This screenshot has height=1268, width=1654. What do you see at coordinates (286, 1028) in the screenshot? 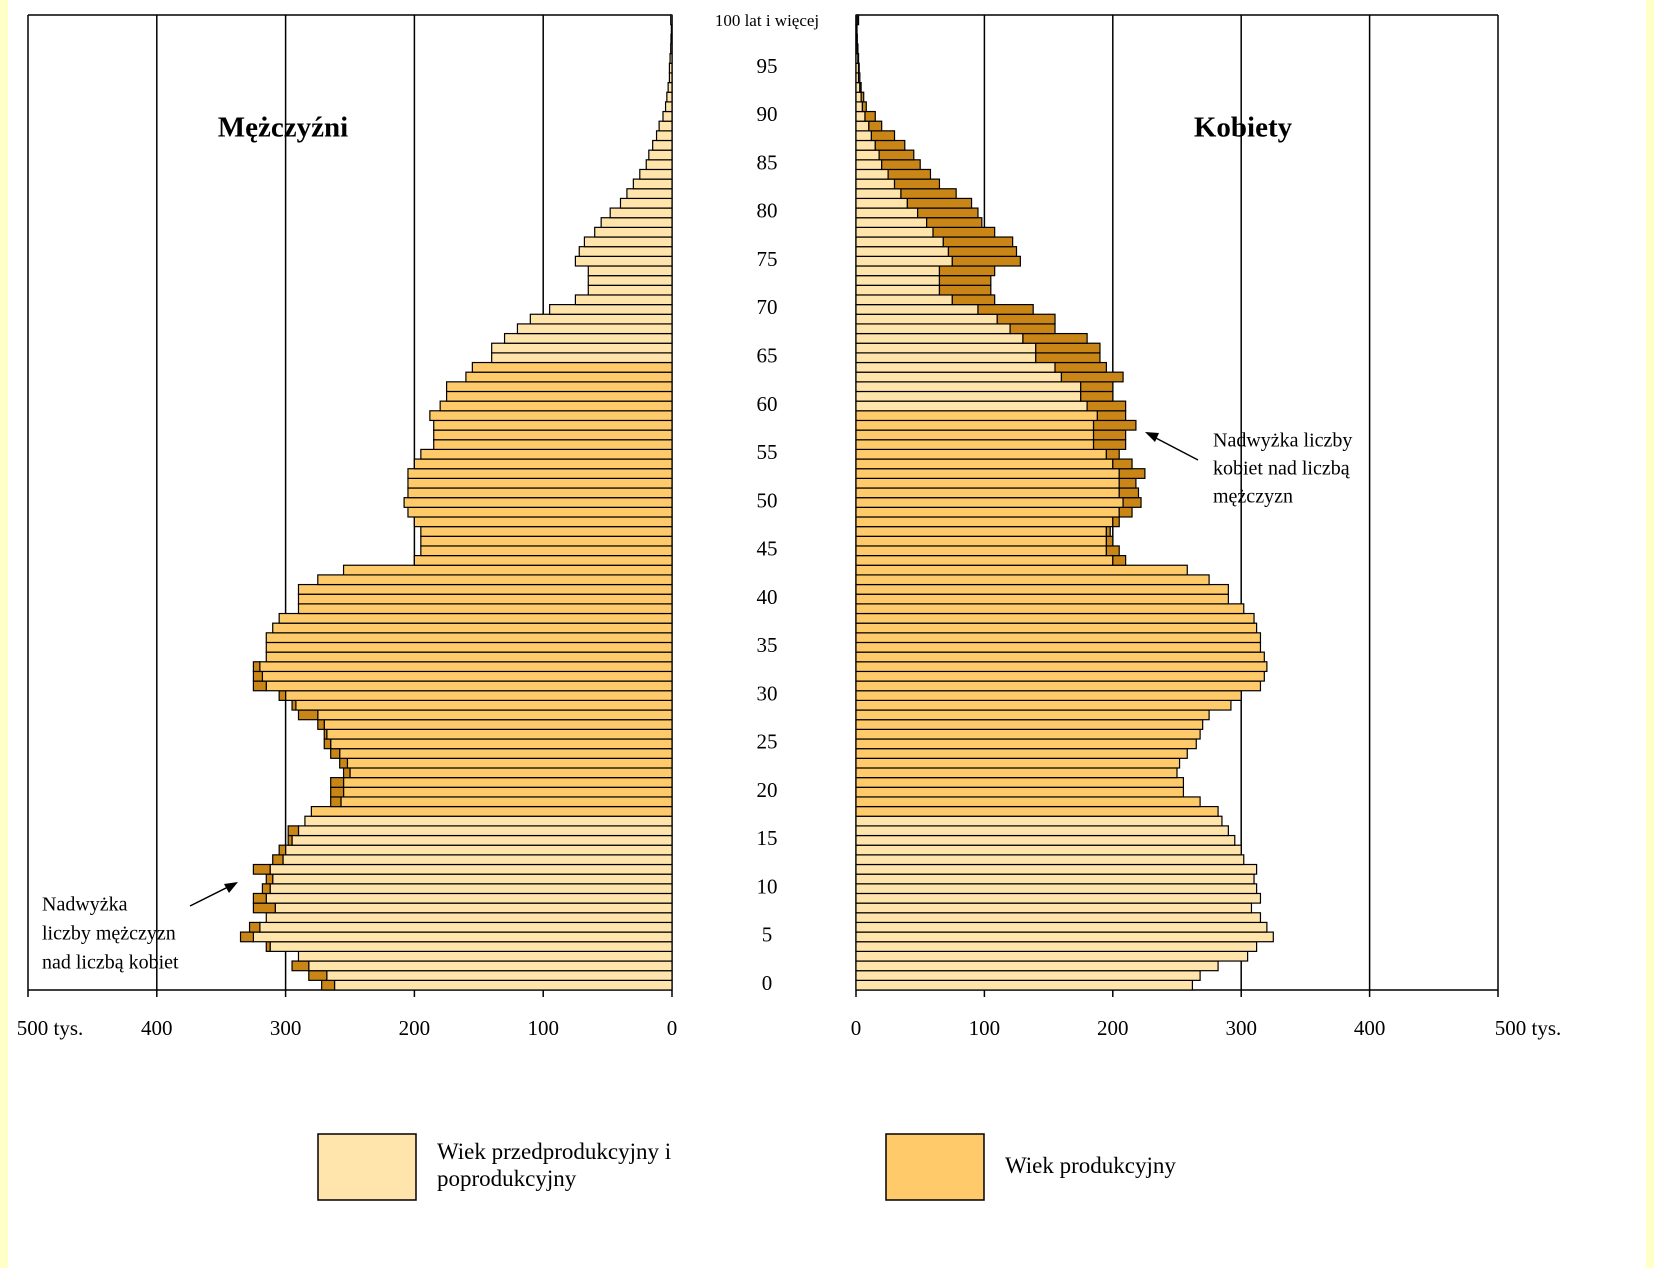
I see `x-tick-label: 300` at bounding box center [286, 1028].